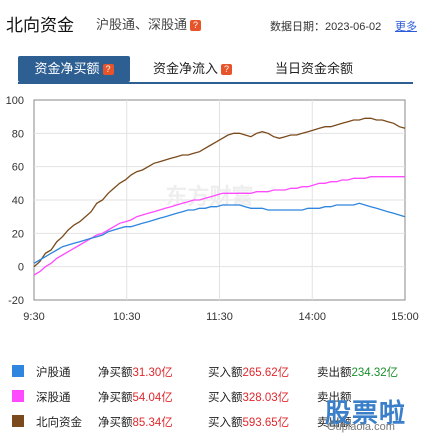 Image resolution: width=433 pixels, height=441 pixels. Describe the element at coordinates (53, 373) in the screenshot. I see `legend-name: 沪股通` at that location.